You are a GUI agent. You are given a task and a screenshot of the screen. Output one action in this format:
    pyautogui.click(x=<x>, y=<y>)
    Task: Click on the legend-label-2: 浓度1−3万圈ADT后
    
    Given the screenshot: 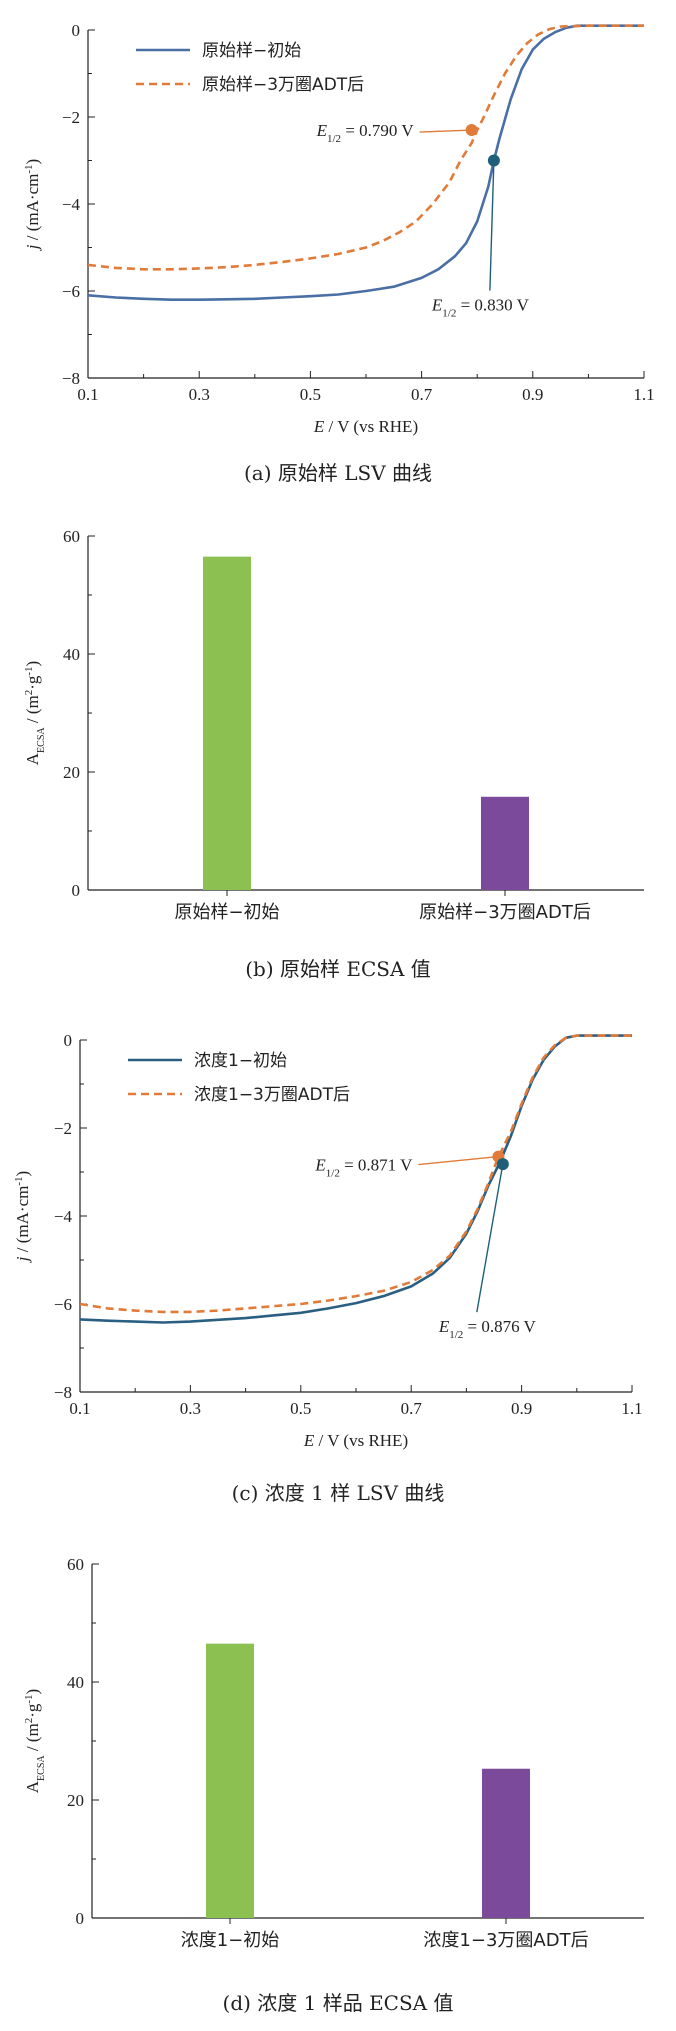 What is the action you would take?
    pyautogui.click(x=272, y=1095)
    